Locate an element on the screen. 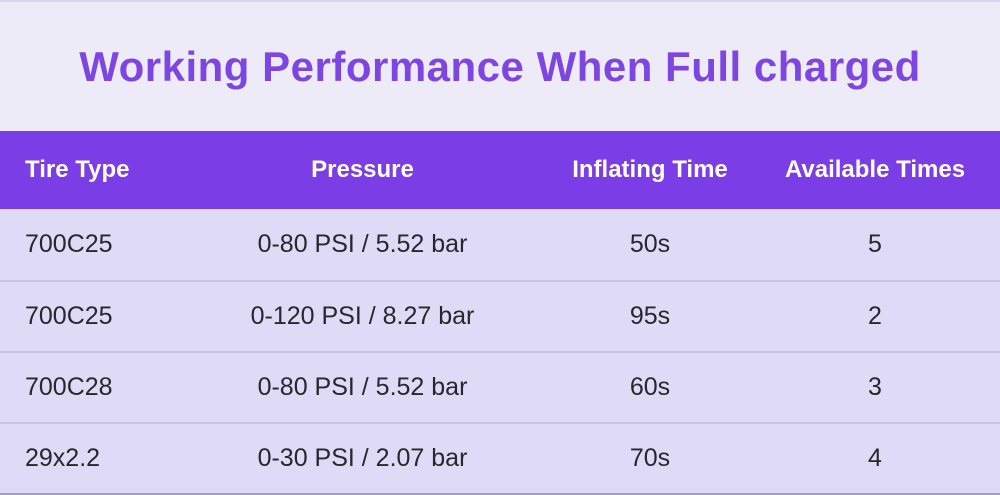  table-row: 700C25 0-80 PSI / 5.52 bar 50s 5 is located at coordinates (500, 244).